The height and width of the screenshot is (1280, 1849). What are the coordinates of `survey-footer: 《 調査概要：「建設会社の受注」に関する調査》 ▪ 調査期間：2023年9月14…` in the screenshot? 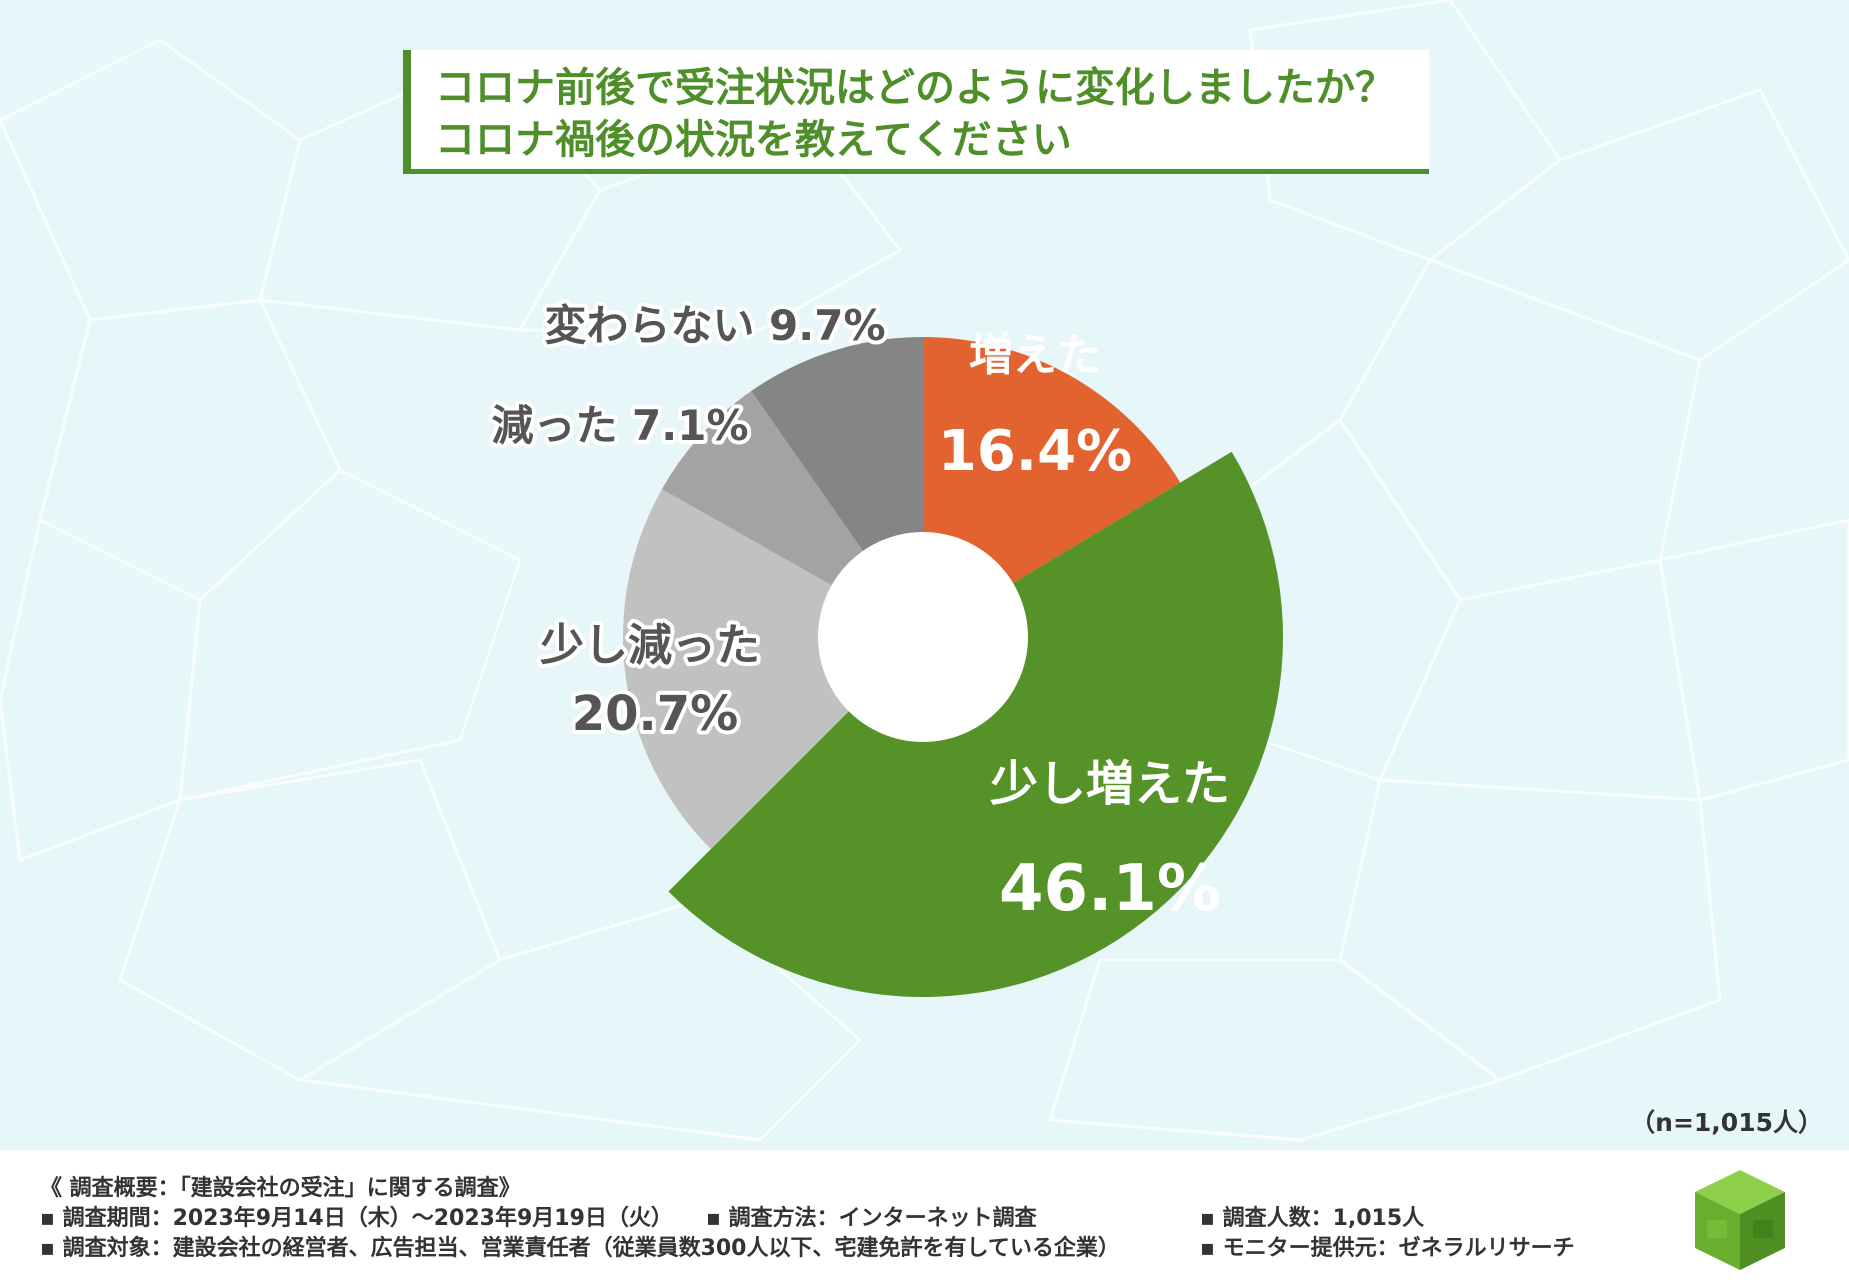 It's located at (924, 1215).